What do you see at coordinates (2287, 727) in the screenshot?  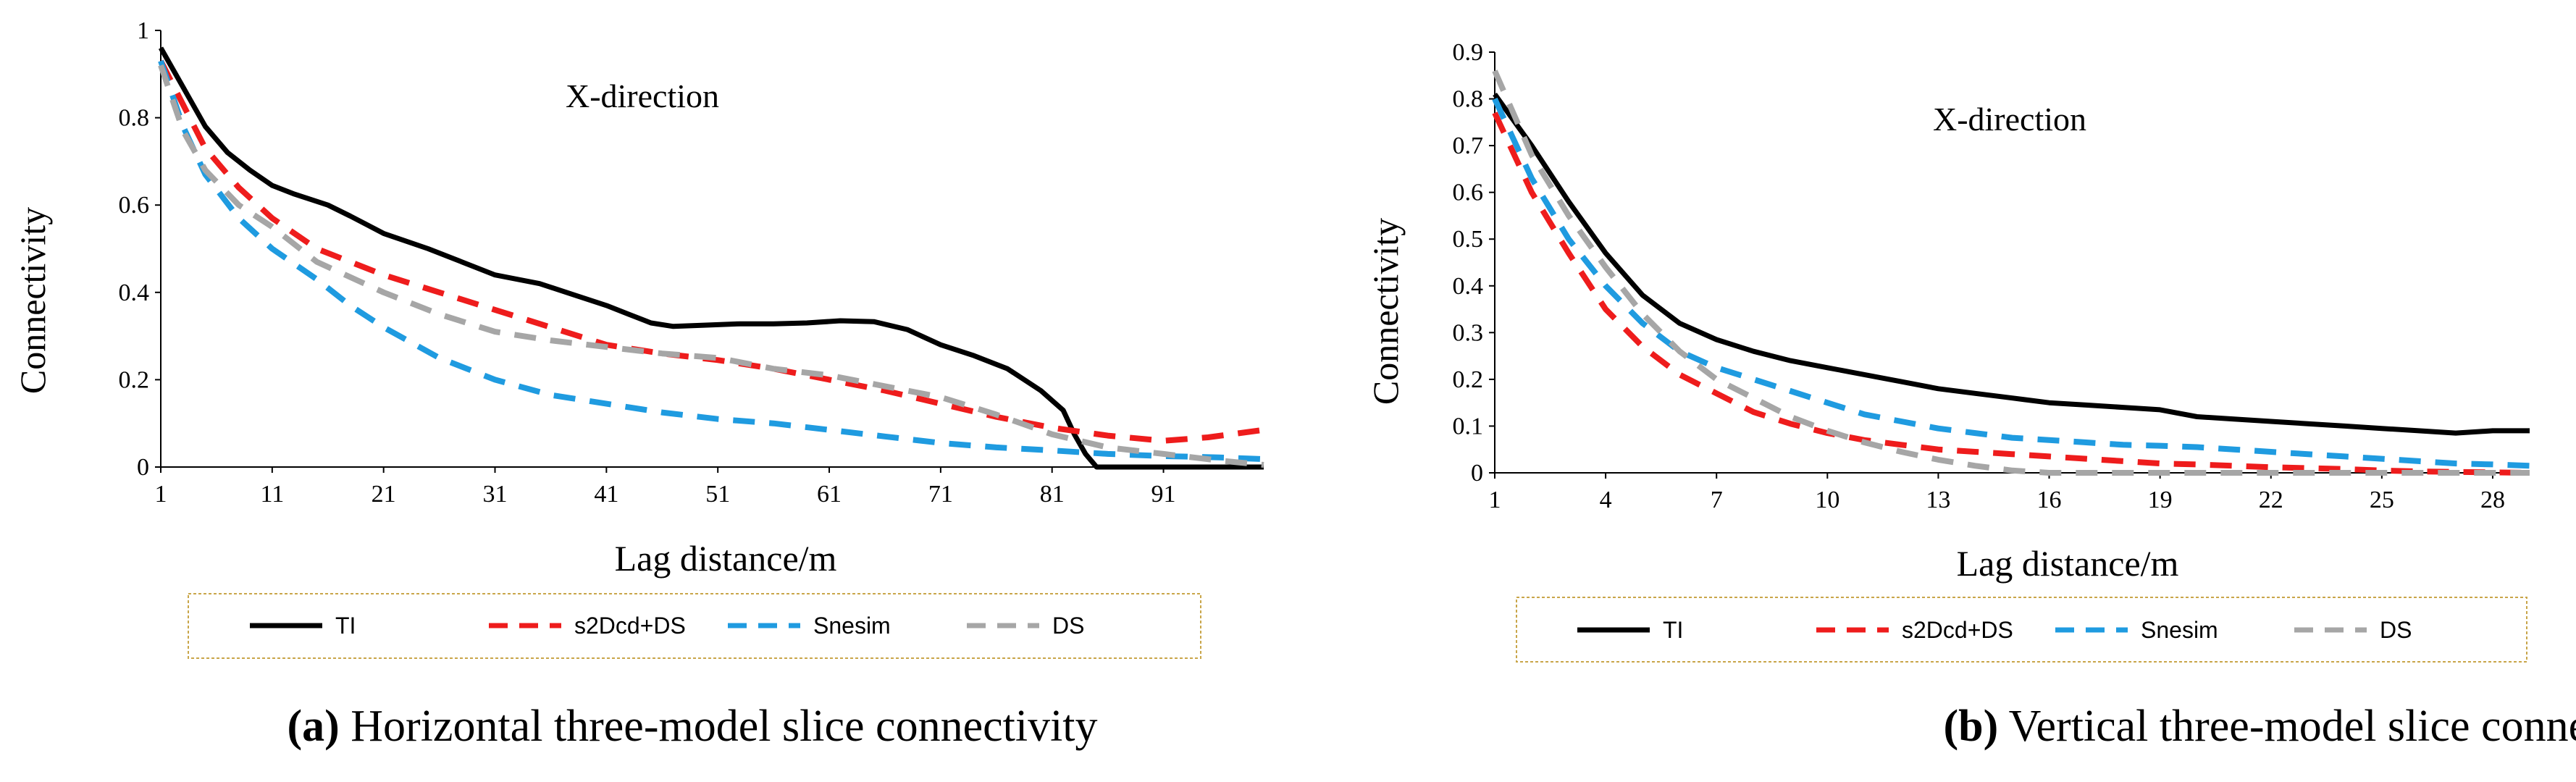 I see `caption-text: Vertical three-model slice connectivity` at bounding box center [2287, 727].